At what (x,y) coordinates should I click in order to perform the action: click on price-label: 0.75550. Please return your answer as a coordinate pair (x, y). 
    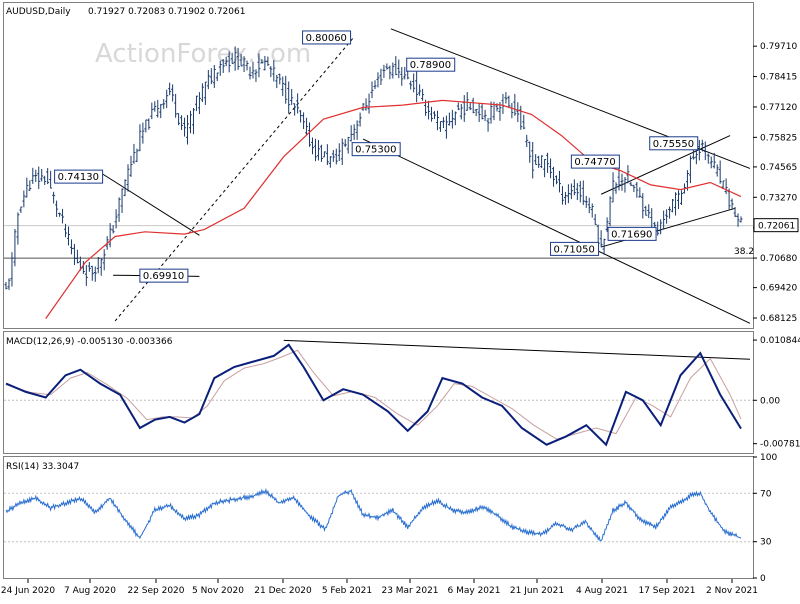
    Looking at the image, I should click on (673, 144).